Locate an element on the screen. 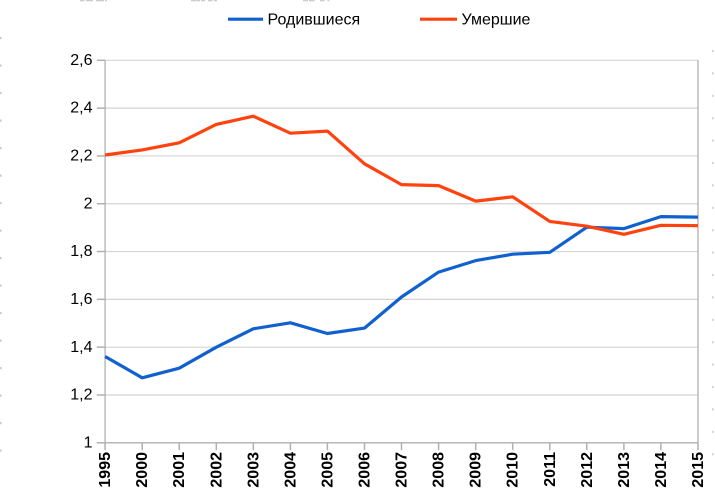 This screenshot has width=715, height=500. svg-text: 2007 is located at coordinates (402, 470).